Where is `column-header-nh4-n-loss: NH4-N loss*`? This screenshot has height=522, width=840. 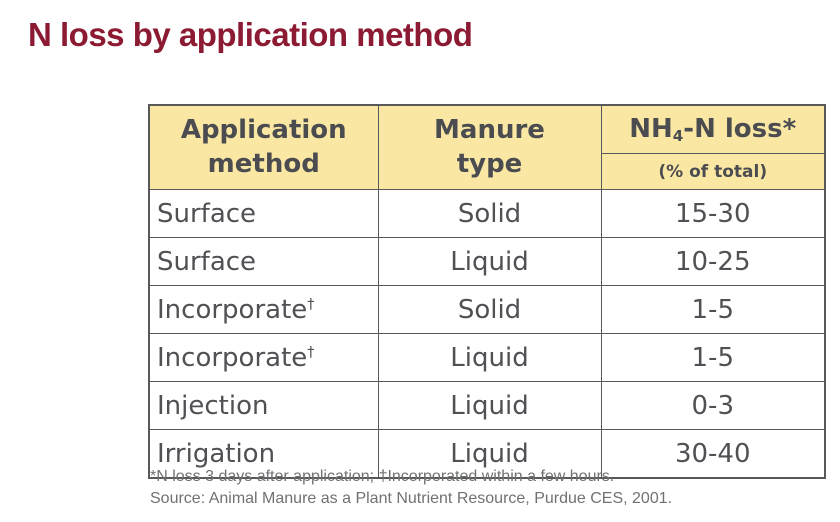 column-header-nh4-n-loss: NH4-N loss* is located at coordinates (713, 129).